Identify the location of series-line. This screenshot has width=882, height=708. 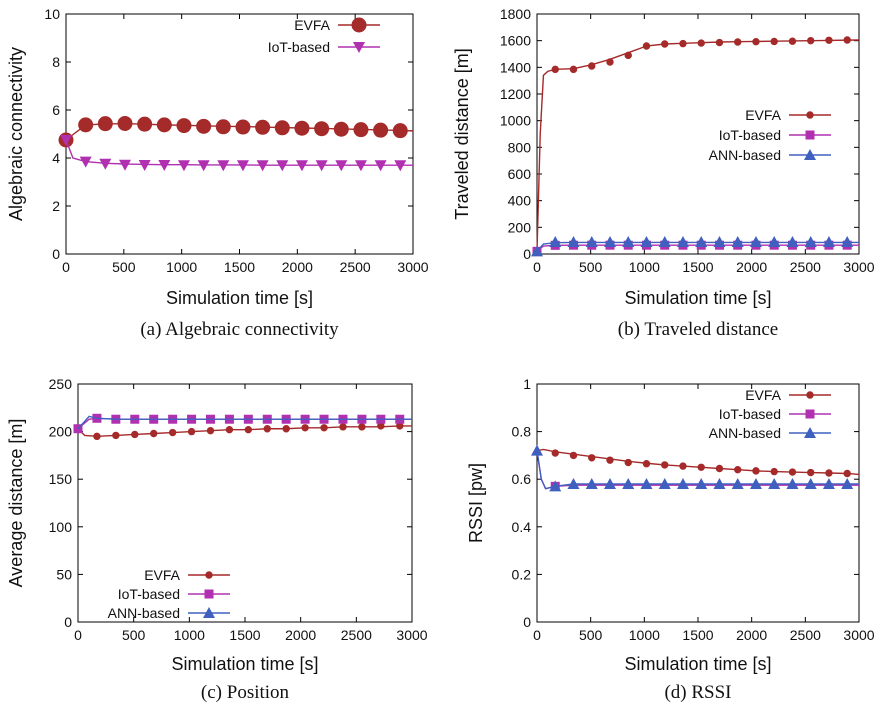
(698, 145).